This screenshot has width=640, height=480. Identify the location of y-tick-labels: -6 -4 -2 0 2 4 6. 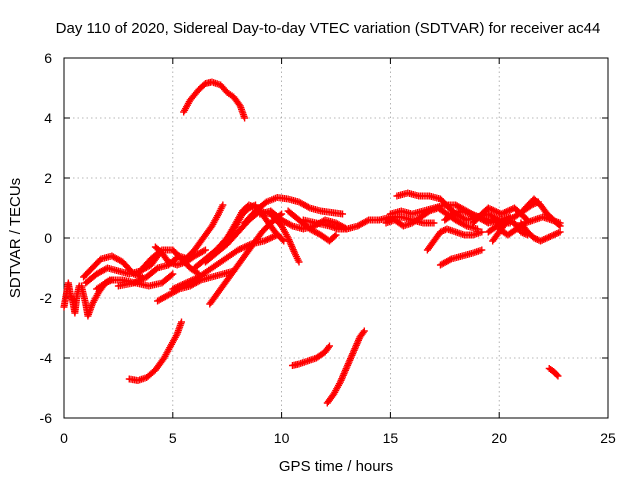
(46, 238).